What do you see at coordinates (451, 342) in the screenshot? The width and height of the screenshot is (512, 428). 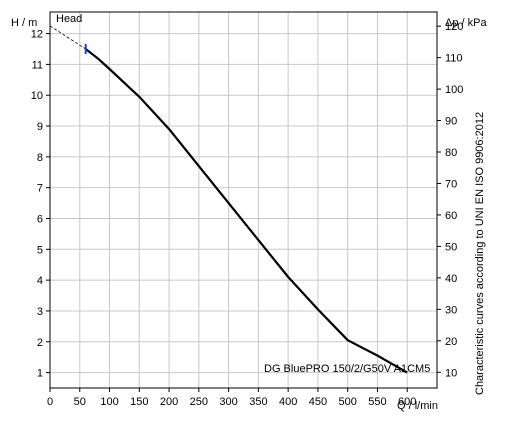 I see `right-tick-label: 20` at bounding box center [451, 342].